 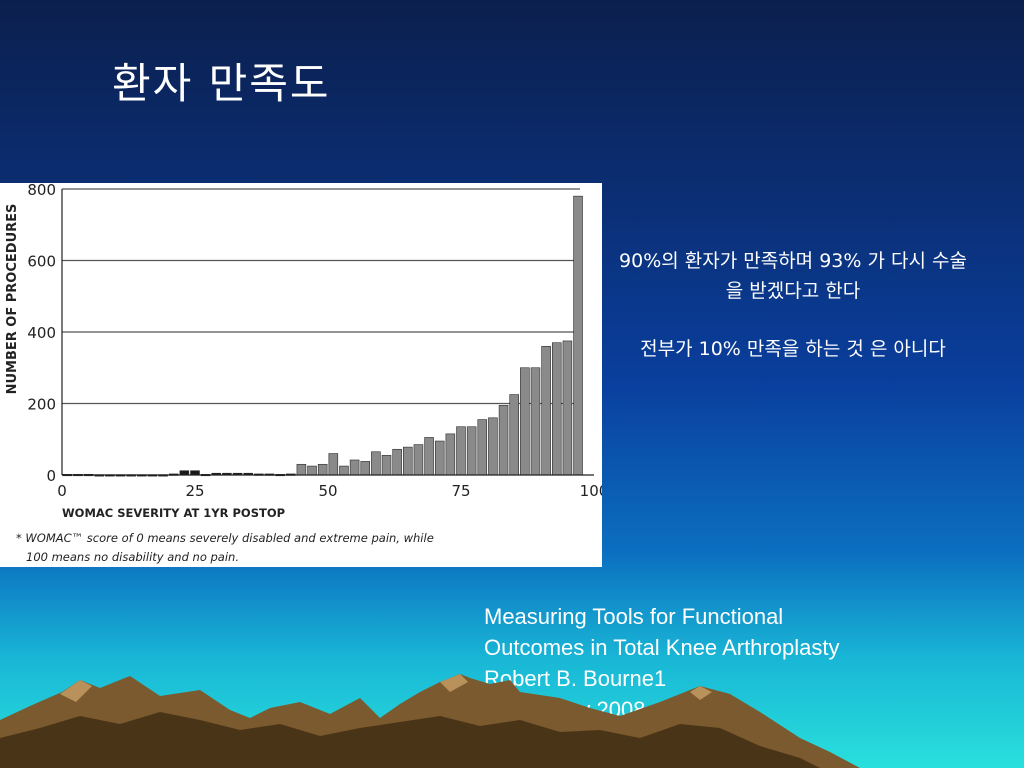 I want to click on x-tick-label-50: 50, so click(x=327, y=491).